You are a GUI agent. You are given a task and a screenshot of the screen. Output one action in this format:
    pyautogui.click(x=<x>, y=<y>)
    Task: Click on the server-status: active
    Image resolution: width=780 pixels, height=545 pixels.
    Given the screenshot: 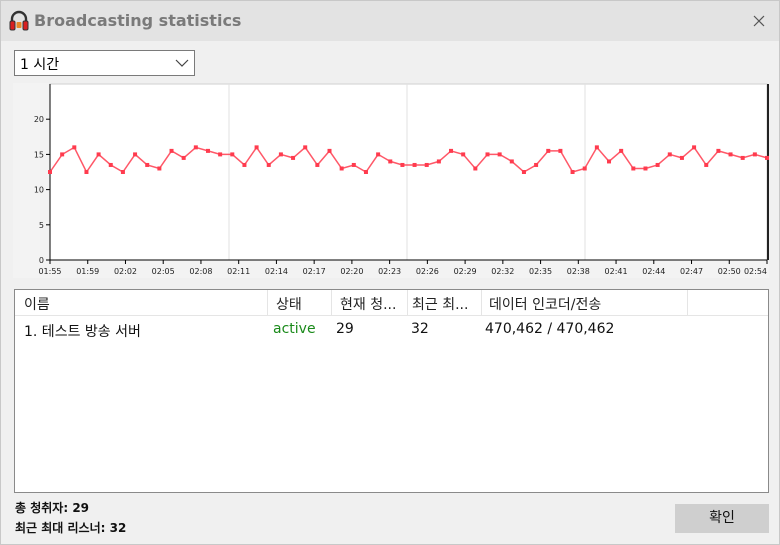 What is the action you would take?
    pyautogui.click(x=294, y=329)
    